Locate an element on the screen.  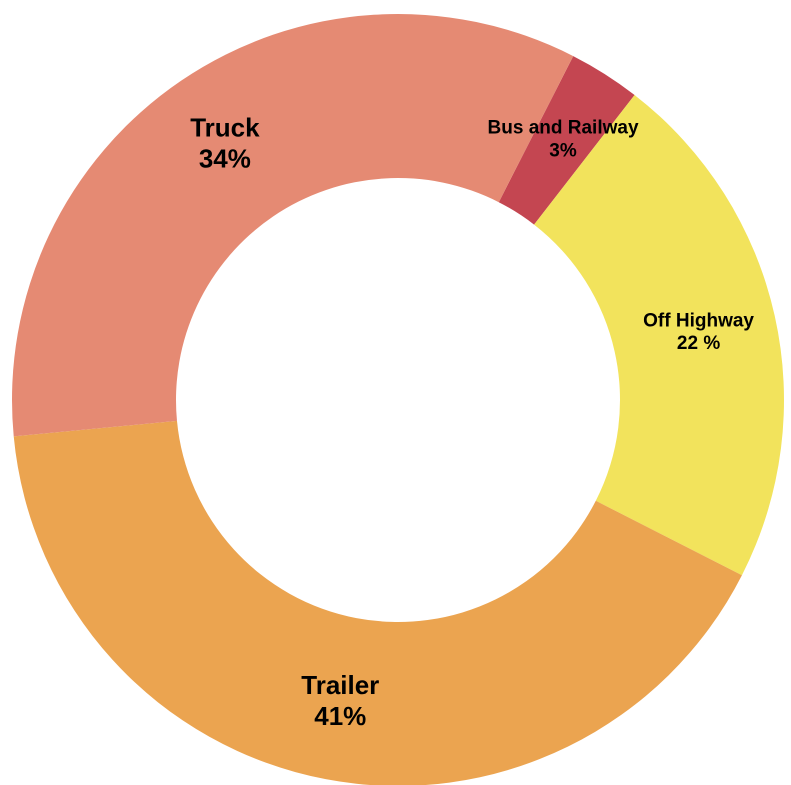
segment-value: 22 % is located at coordinates (698, 343).